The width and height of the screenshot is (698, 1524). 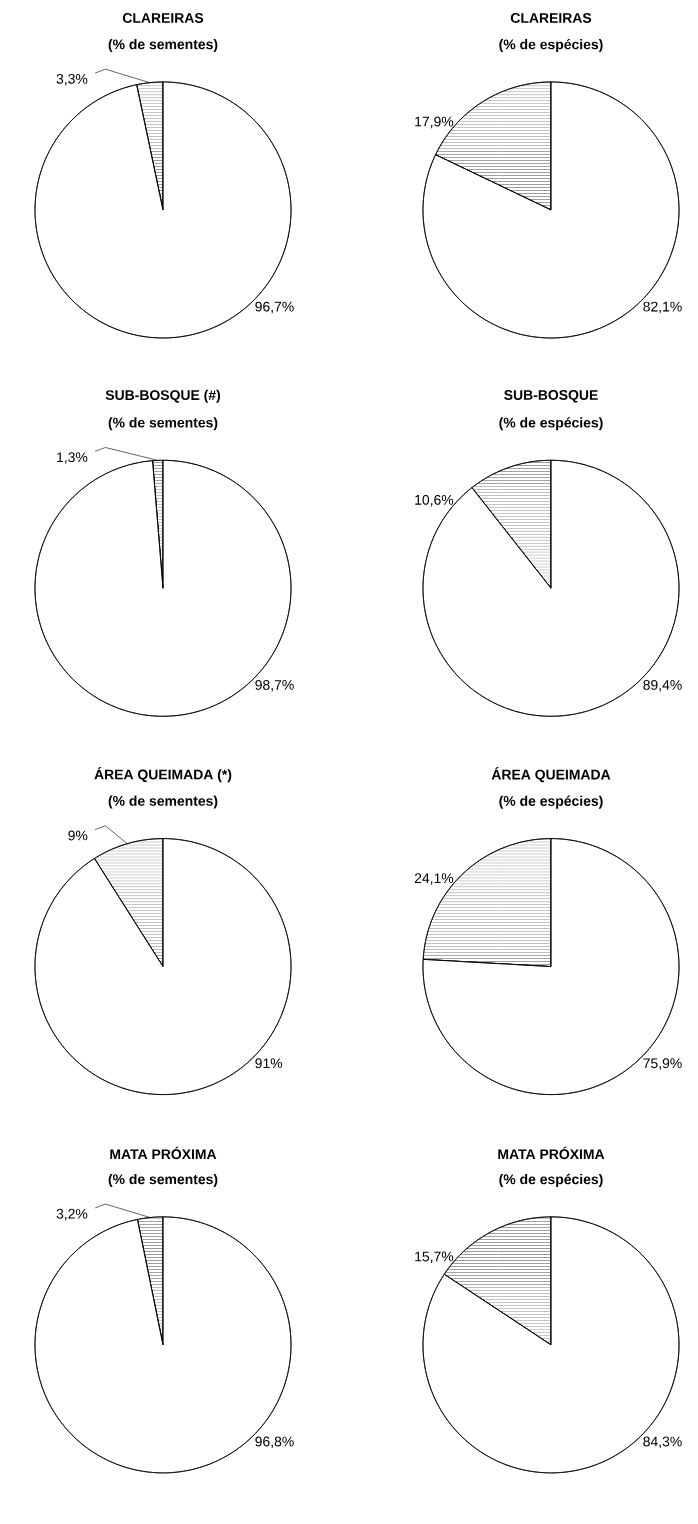 I want to click on data-label: 96,7%, so click(x=274, y=307).